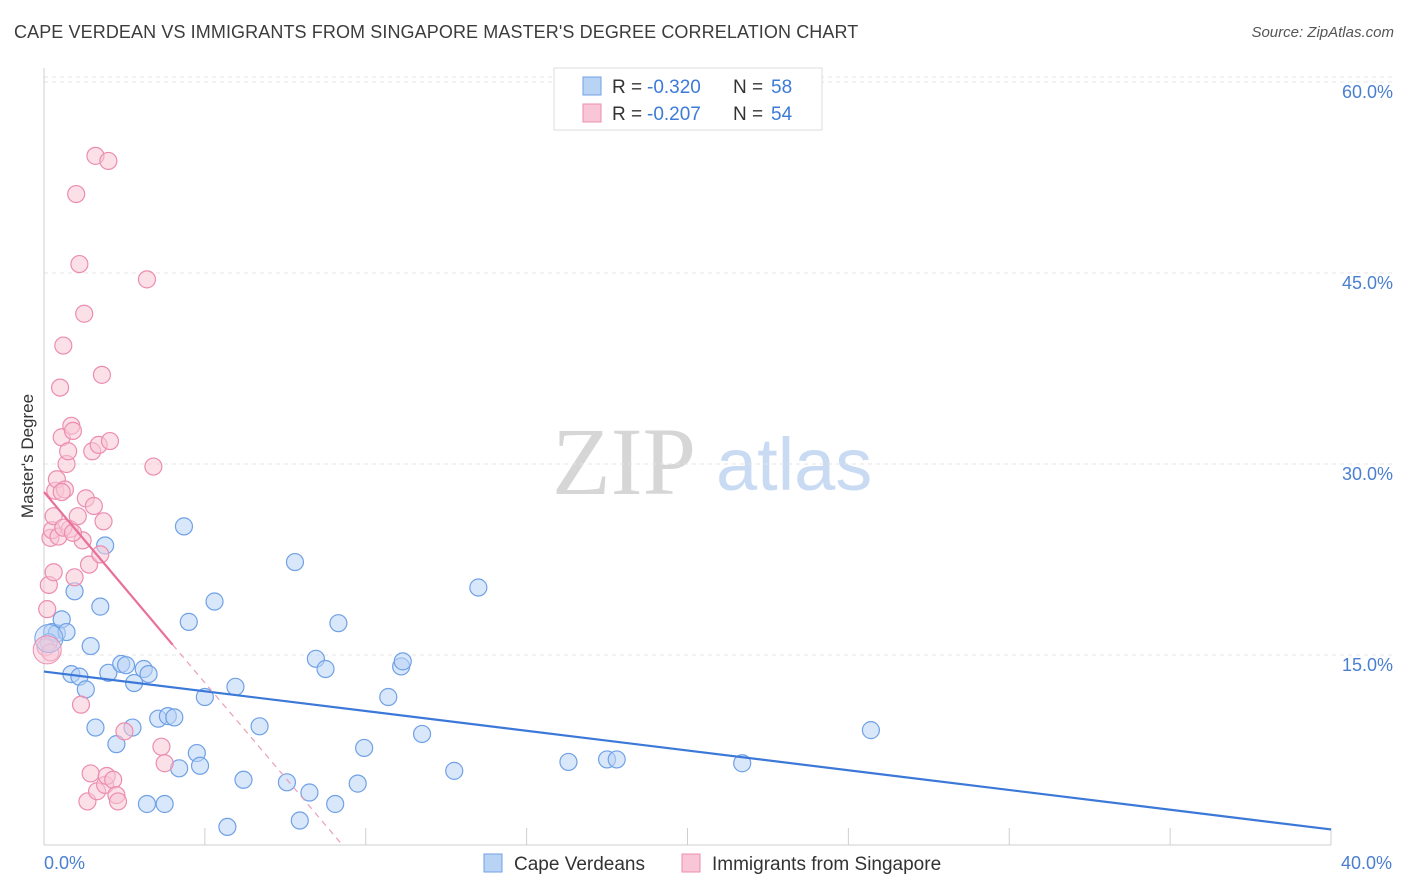 This screenshot has width=1406, height=892. I want to click on y-tick-label: 60.0%, so click(1367, 92).